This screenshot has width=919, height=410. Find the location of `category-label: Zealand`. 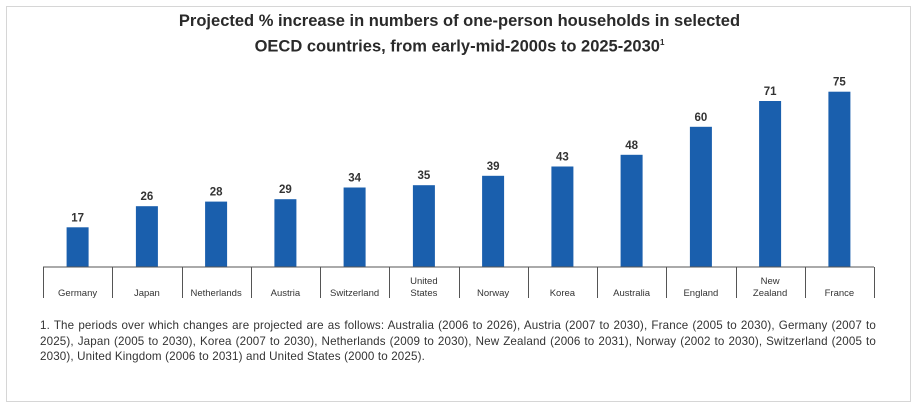

category-label: Zealand is located at coordinates (770, 293).